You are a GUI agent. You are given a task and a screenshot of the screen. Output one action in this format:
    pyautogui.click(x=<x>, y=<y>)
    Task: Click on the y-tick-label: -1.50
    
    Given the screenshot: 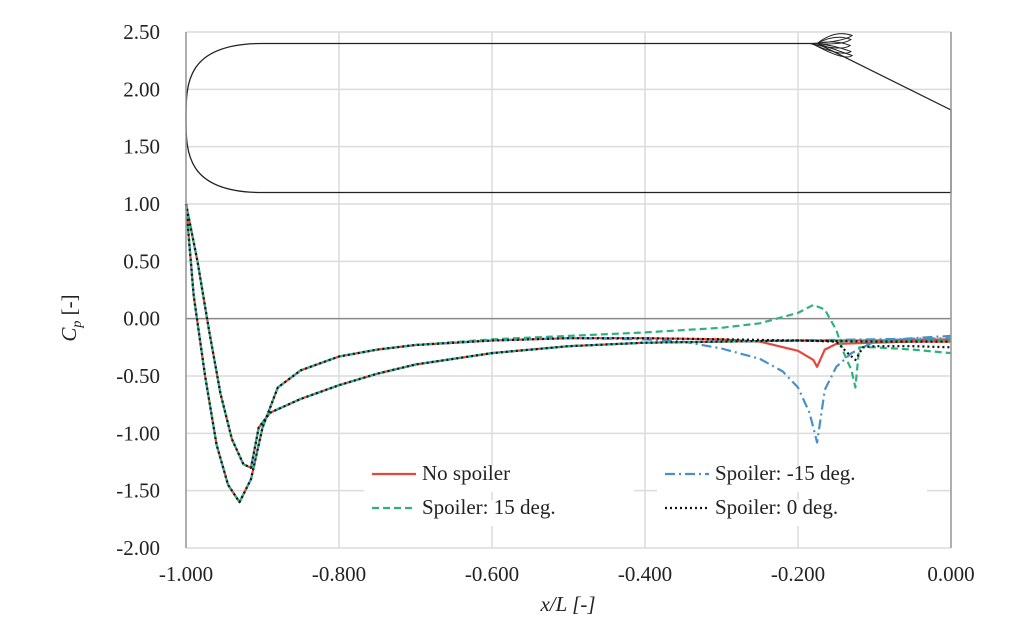 What is the action you would take?
    pyautogui.click(x=138, y=491)
    